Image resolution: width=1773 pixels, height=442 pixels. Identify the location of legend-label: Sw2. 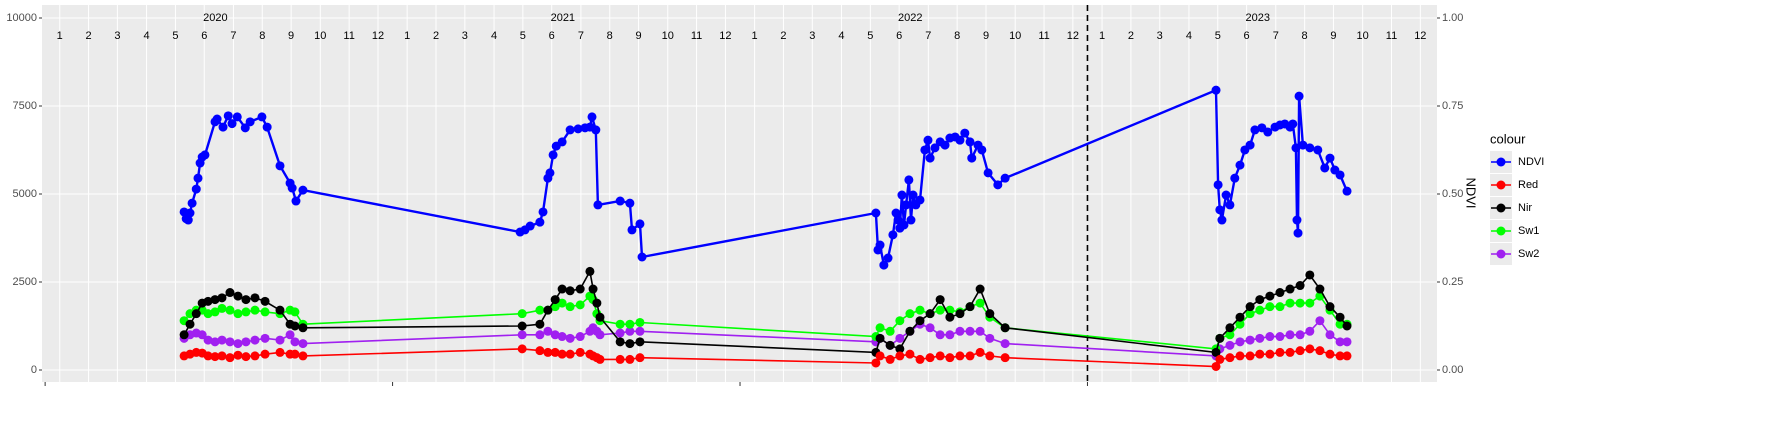
(1528, 254).